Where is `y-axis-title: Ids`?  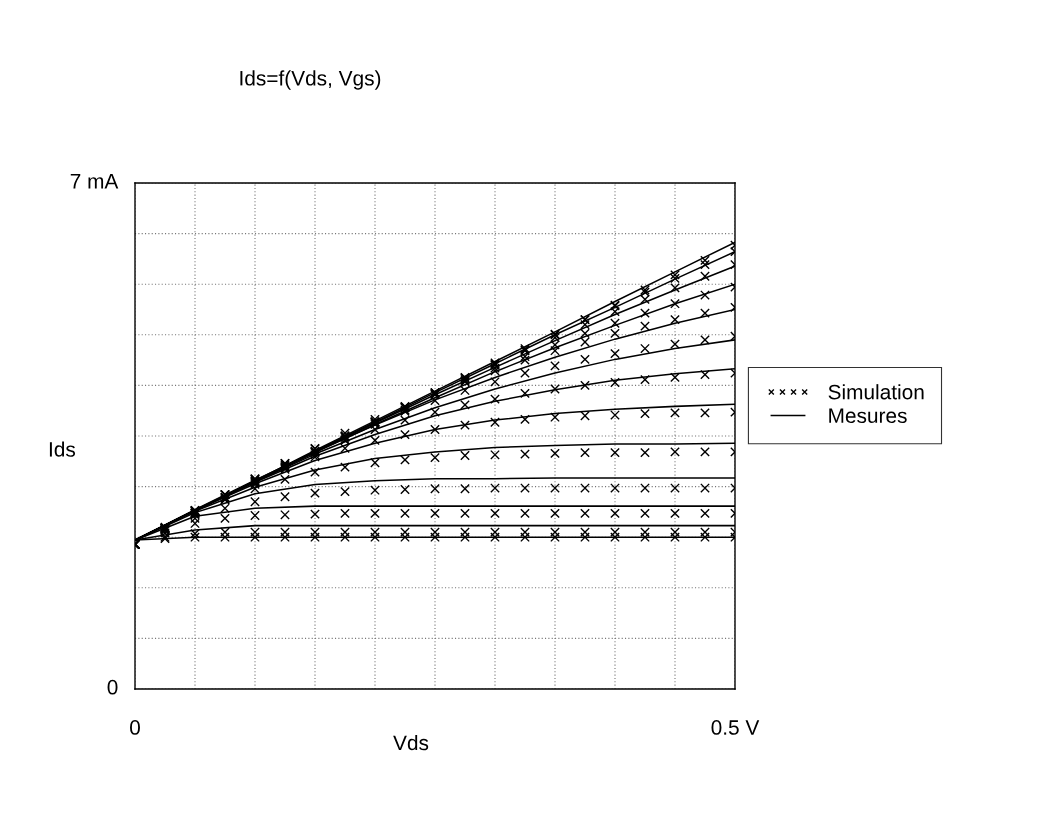
y-axis-title: Ids is located at coordinates (62, 449).